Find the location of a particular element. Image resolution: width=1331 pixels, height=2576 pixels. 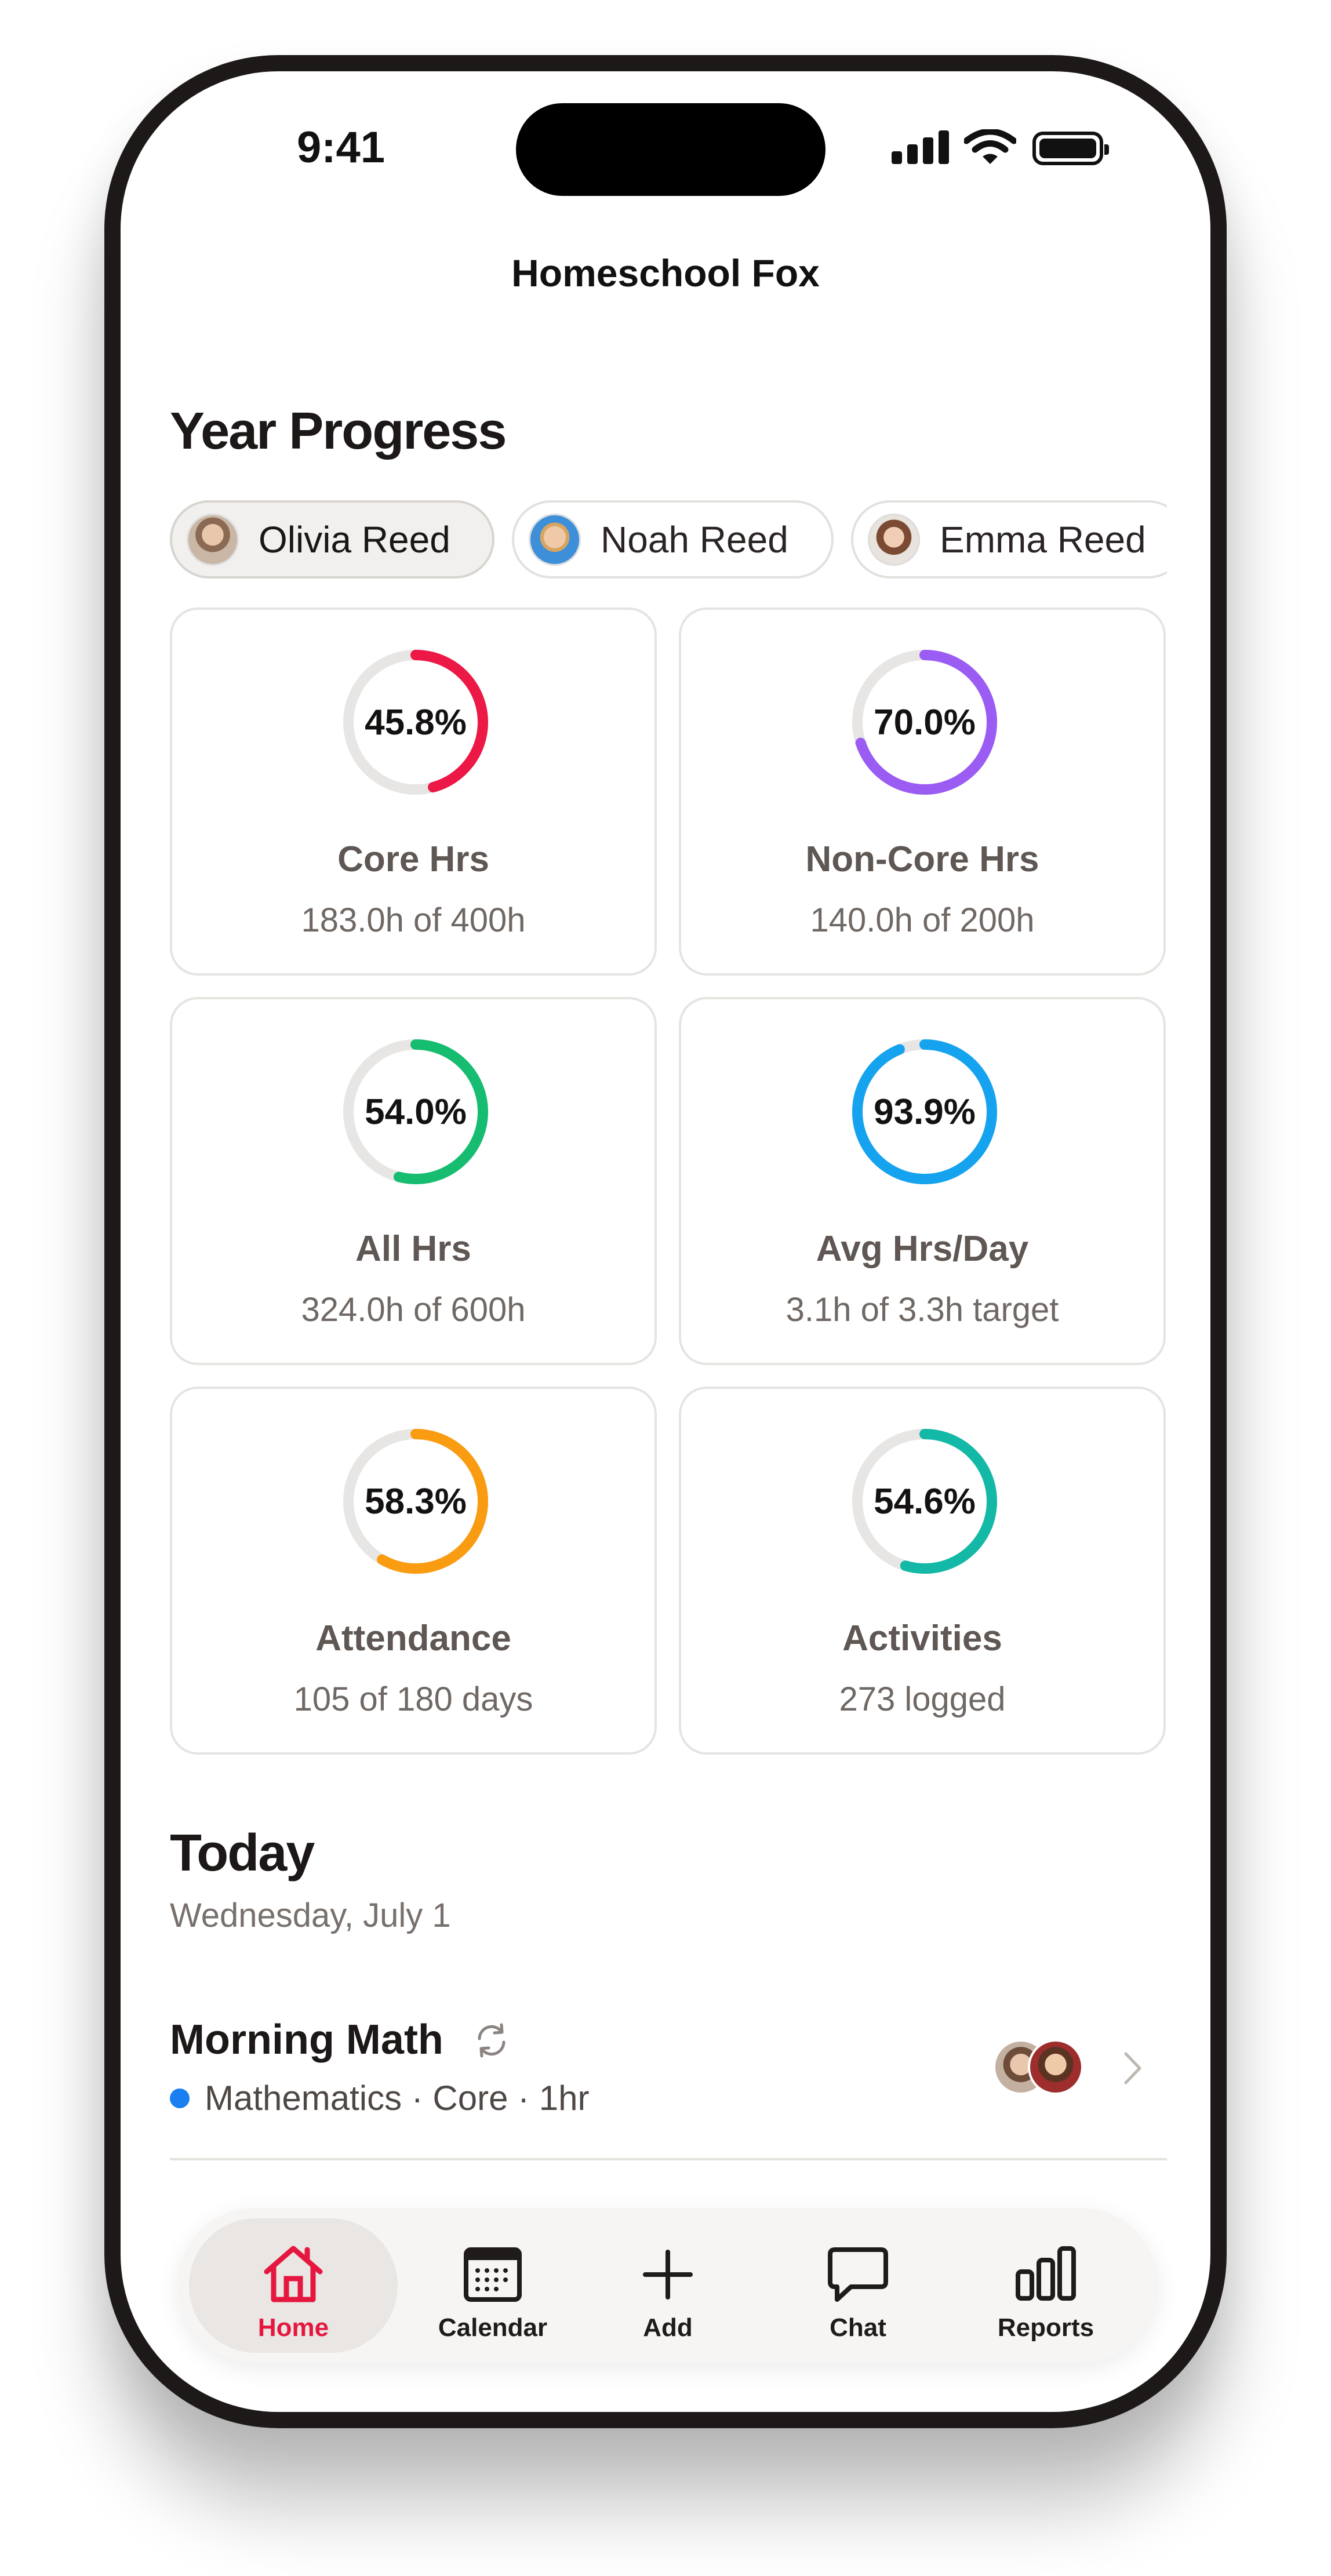

app-title: Homeschool Fox is located at coordinates (665, 273).